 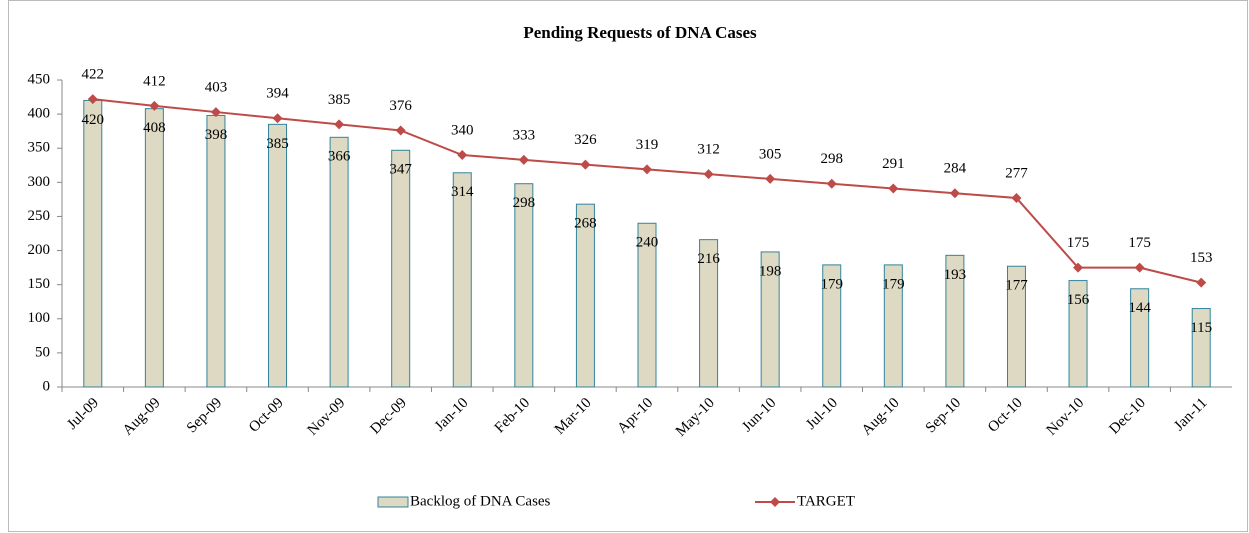 I want to click on bar-value-label: 156, so click(x=1078, y=300).